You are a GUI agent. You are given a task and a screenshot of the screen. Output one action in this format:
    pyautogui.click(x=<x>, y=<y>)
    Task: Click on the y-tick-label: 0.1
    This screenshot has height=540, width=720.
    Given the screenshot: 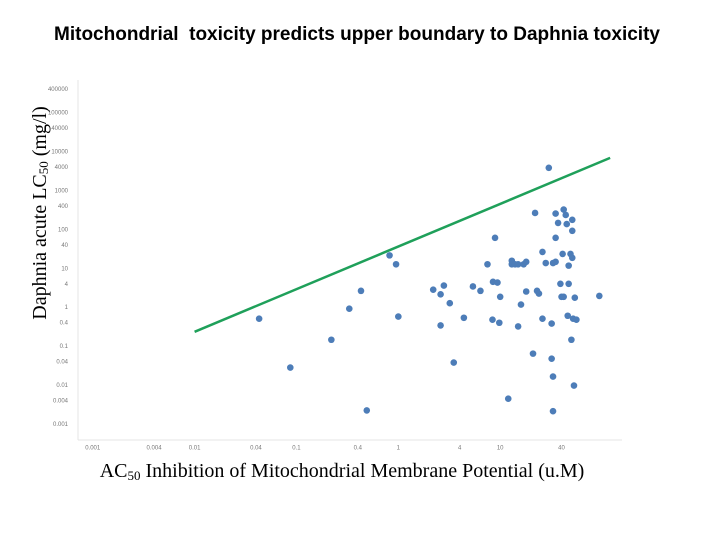 What is the action you would take?
    pyautogui.click(x=64, y=347)
    